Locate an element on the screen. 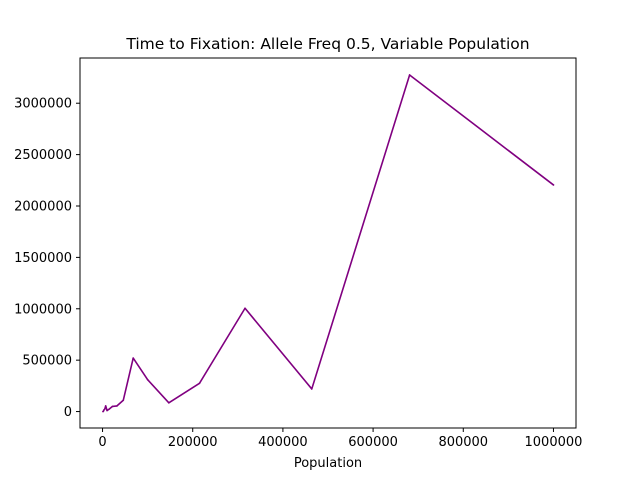 The width and height of the screenshot is (640, 484). y-tick-label: 0 is located at coordinates (68, 412).